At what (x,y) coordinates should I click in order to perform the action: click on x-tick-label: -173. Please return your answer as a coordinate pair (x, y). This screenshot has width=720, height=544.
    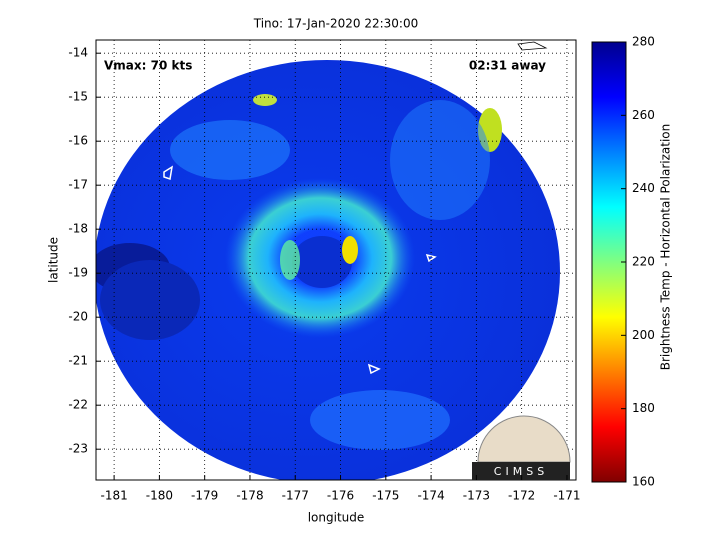
    Looking at the image, I should click on (476, 496).